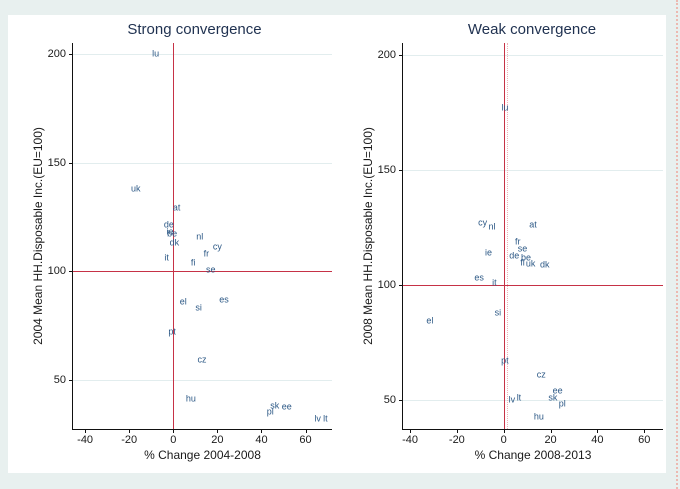 The height and width of the screenshot is (489, 680). I want to click on y-axis-title: 2004 Mean HH.Disposable Inc.(EU=100), so click(38, 236).